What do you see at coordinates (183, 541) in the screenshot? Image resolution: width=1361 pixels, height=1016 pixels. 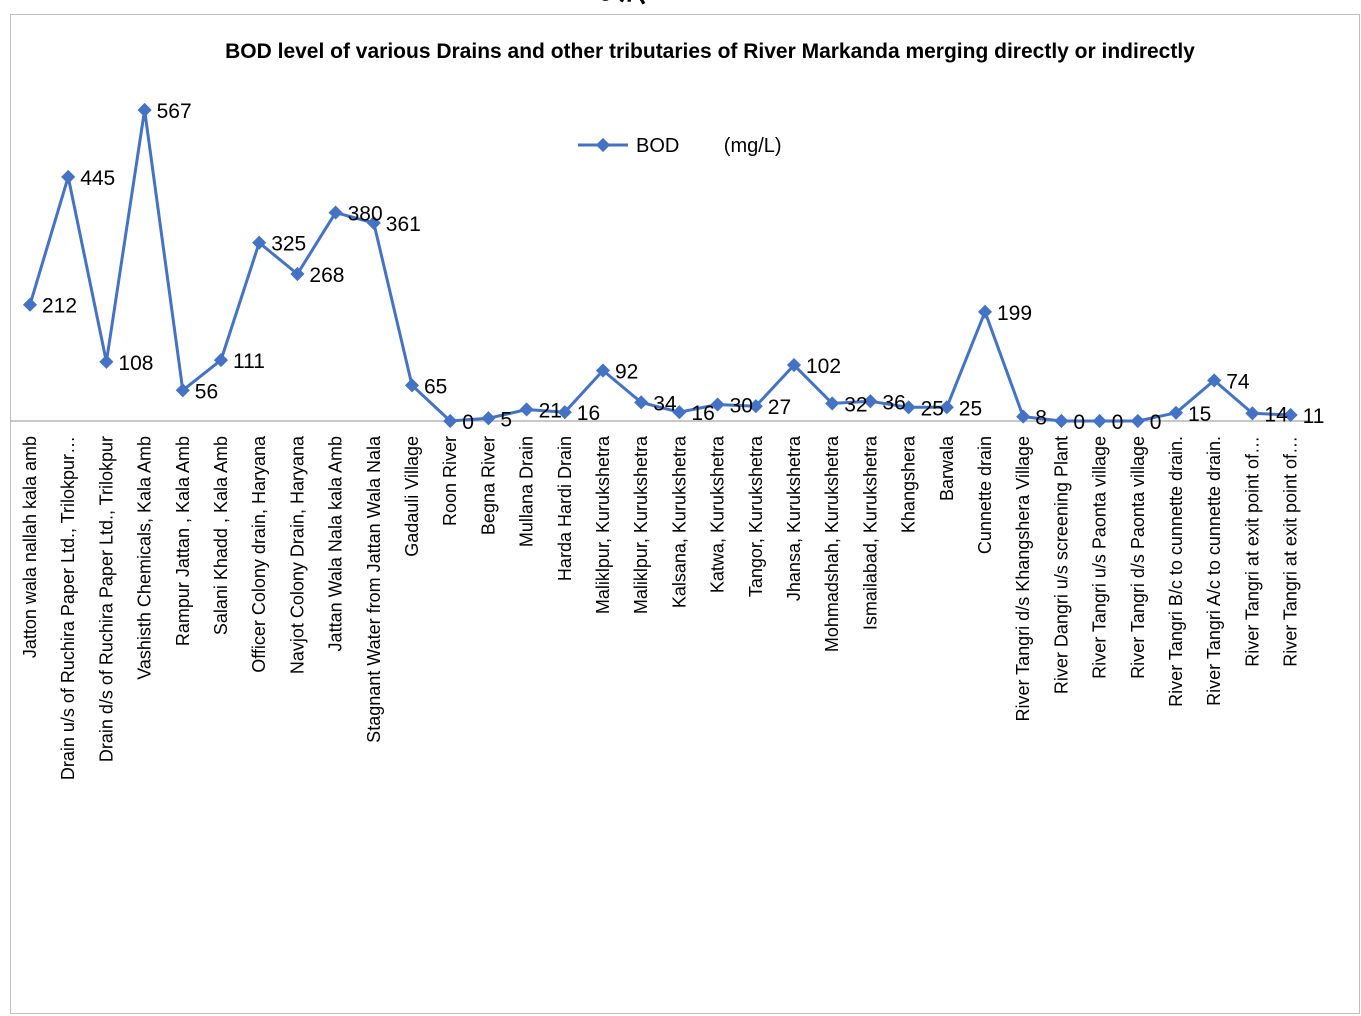 I see `x-tick-label: Rampur Jattan , Kala Amb` at bounding box center [183, 541].